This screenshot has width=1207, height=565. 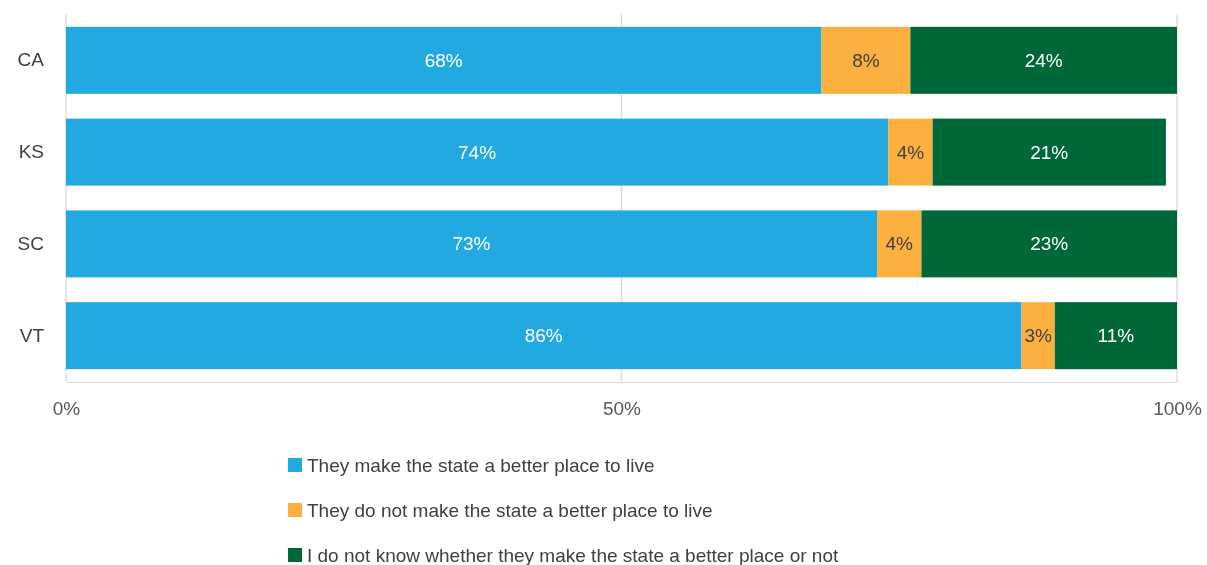 I want to click on data-label: 73%, so click(x=471, y=244).